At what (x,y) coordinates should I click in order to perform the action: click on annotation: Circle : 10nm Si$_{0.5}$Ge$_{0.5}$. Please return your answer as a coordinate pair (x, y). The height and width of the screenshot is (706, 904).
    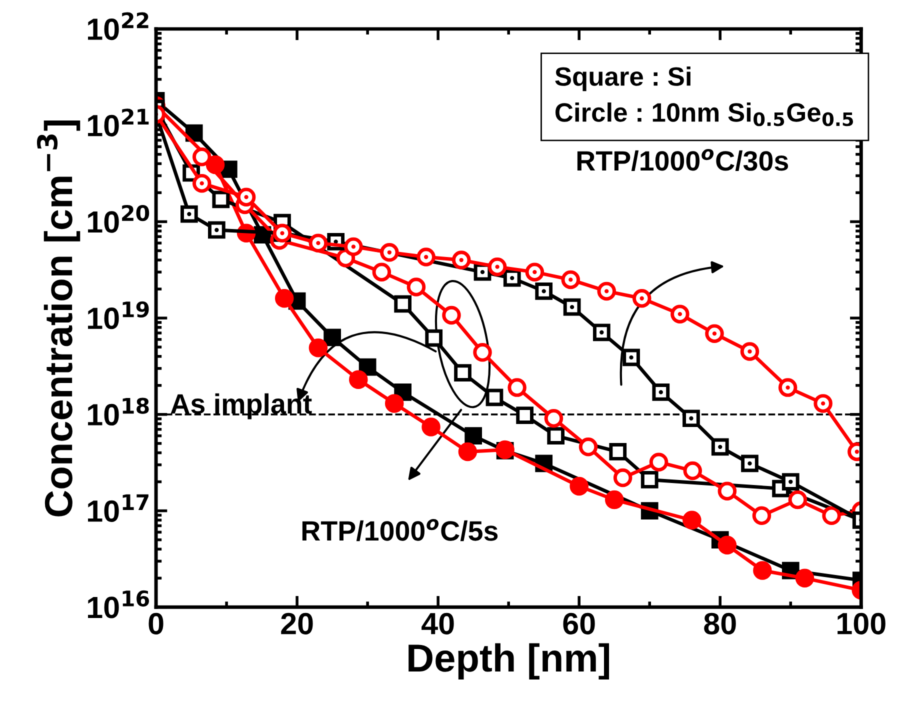
    Looking at the image, I should click on (704, 114).